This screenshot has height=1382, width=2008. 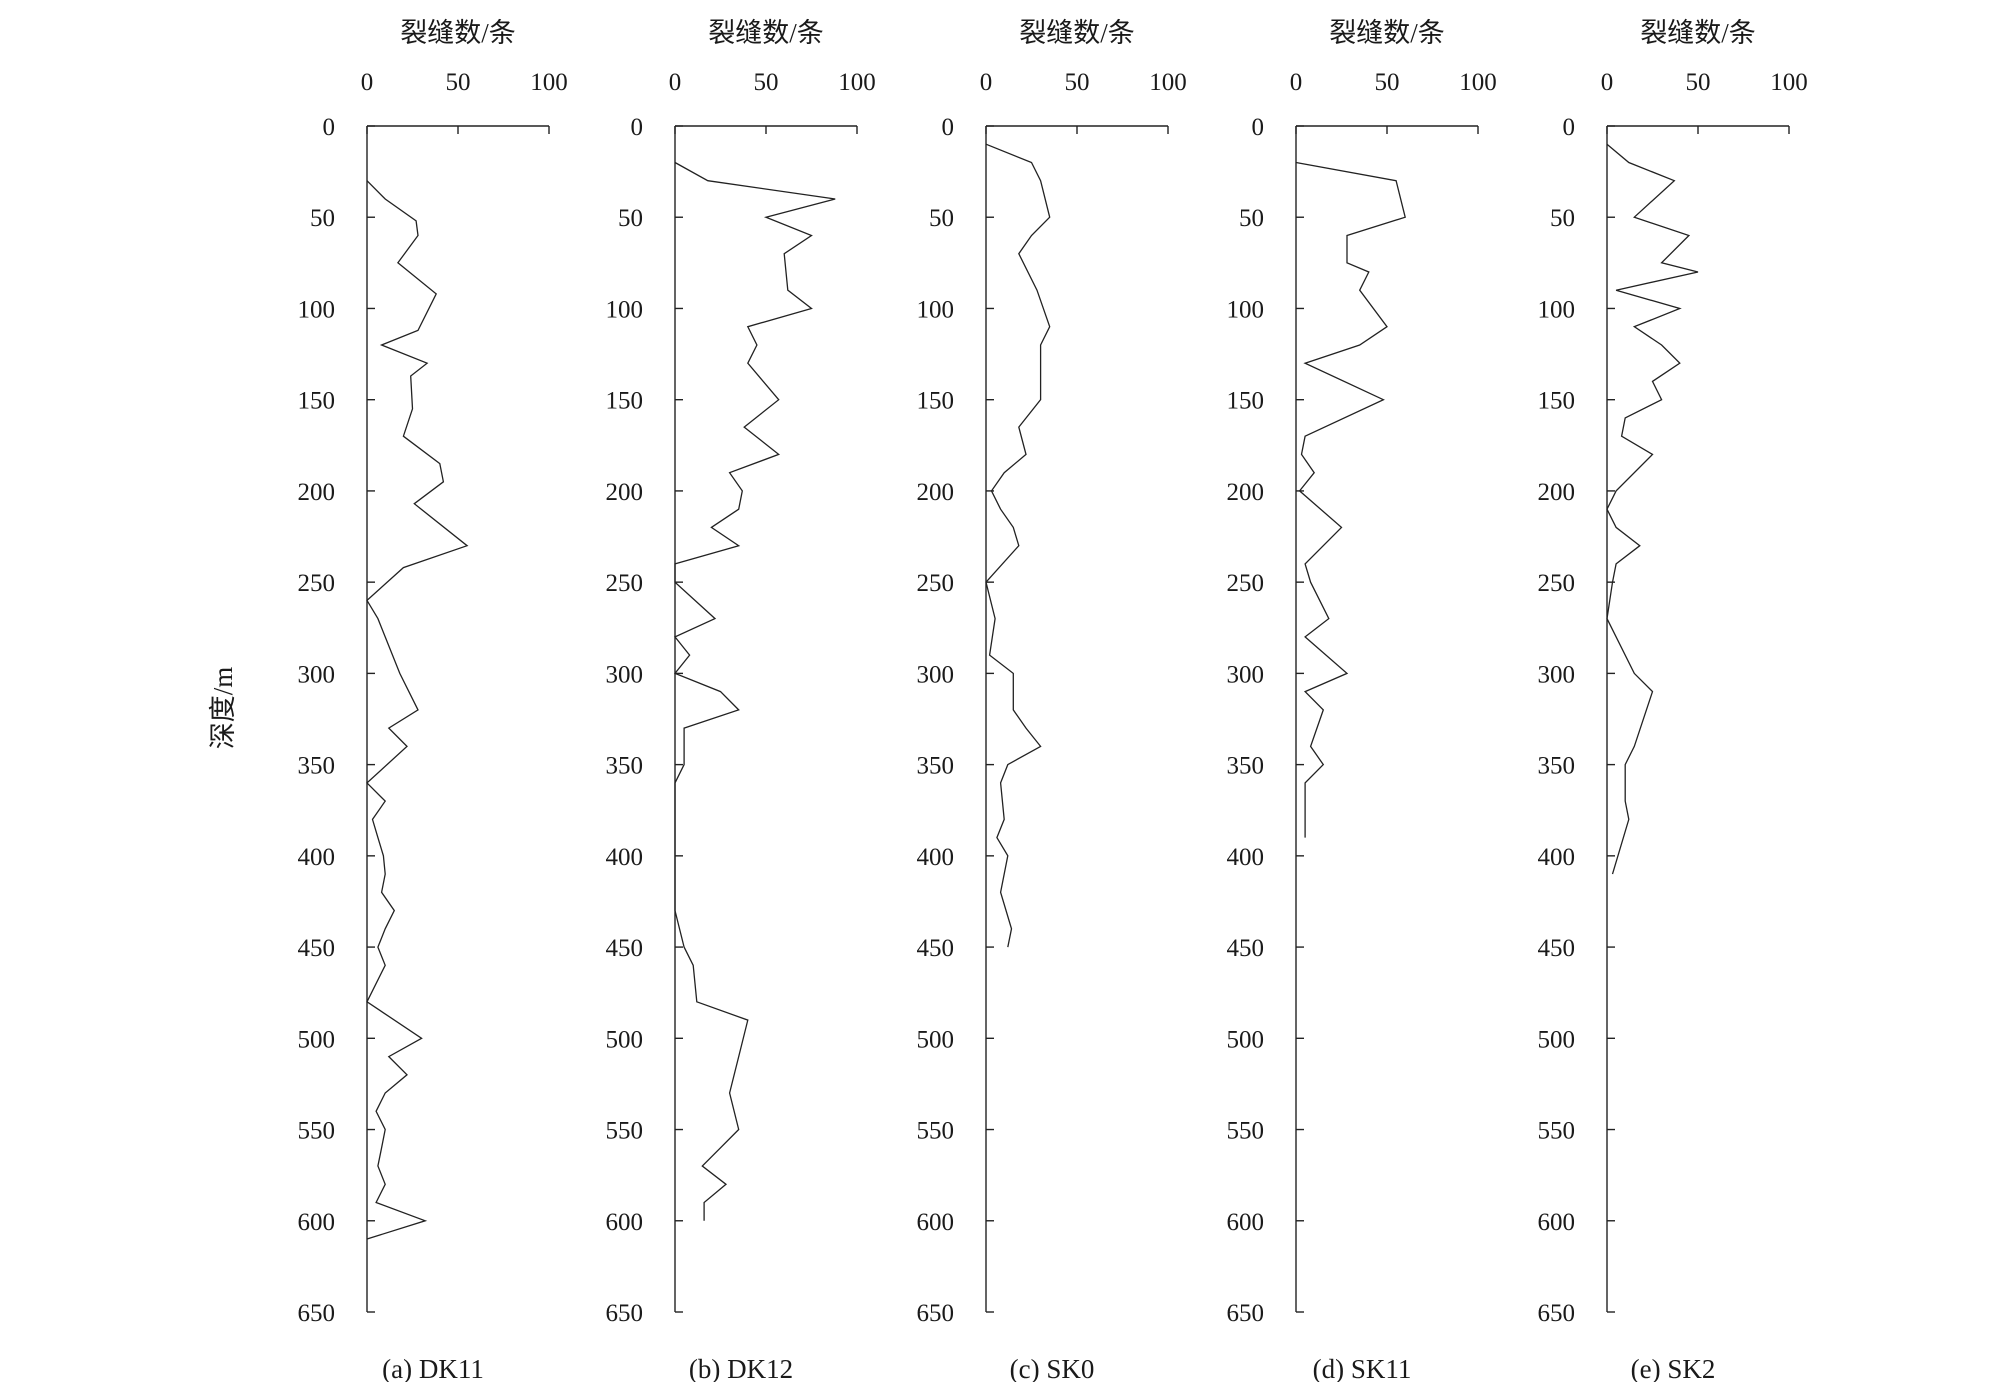 I want to click on y-axis-title: 深度/m, so click(x=223, y=708).